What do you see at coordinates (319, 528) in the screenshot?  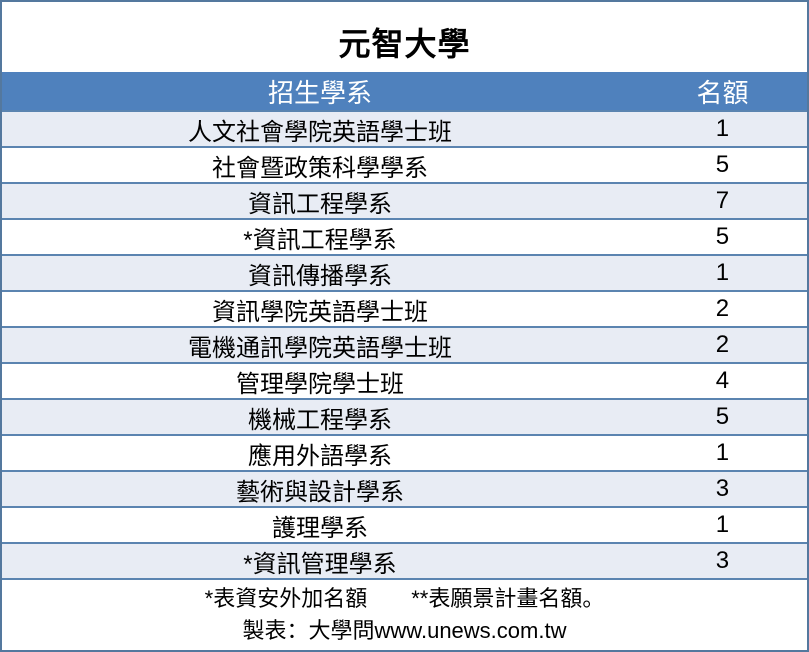 I see `department-cell: 護理學系` at bounding box center [319, 528].